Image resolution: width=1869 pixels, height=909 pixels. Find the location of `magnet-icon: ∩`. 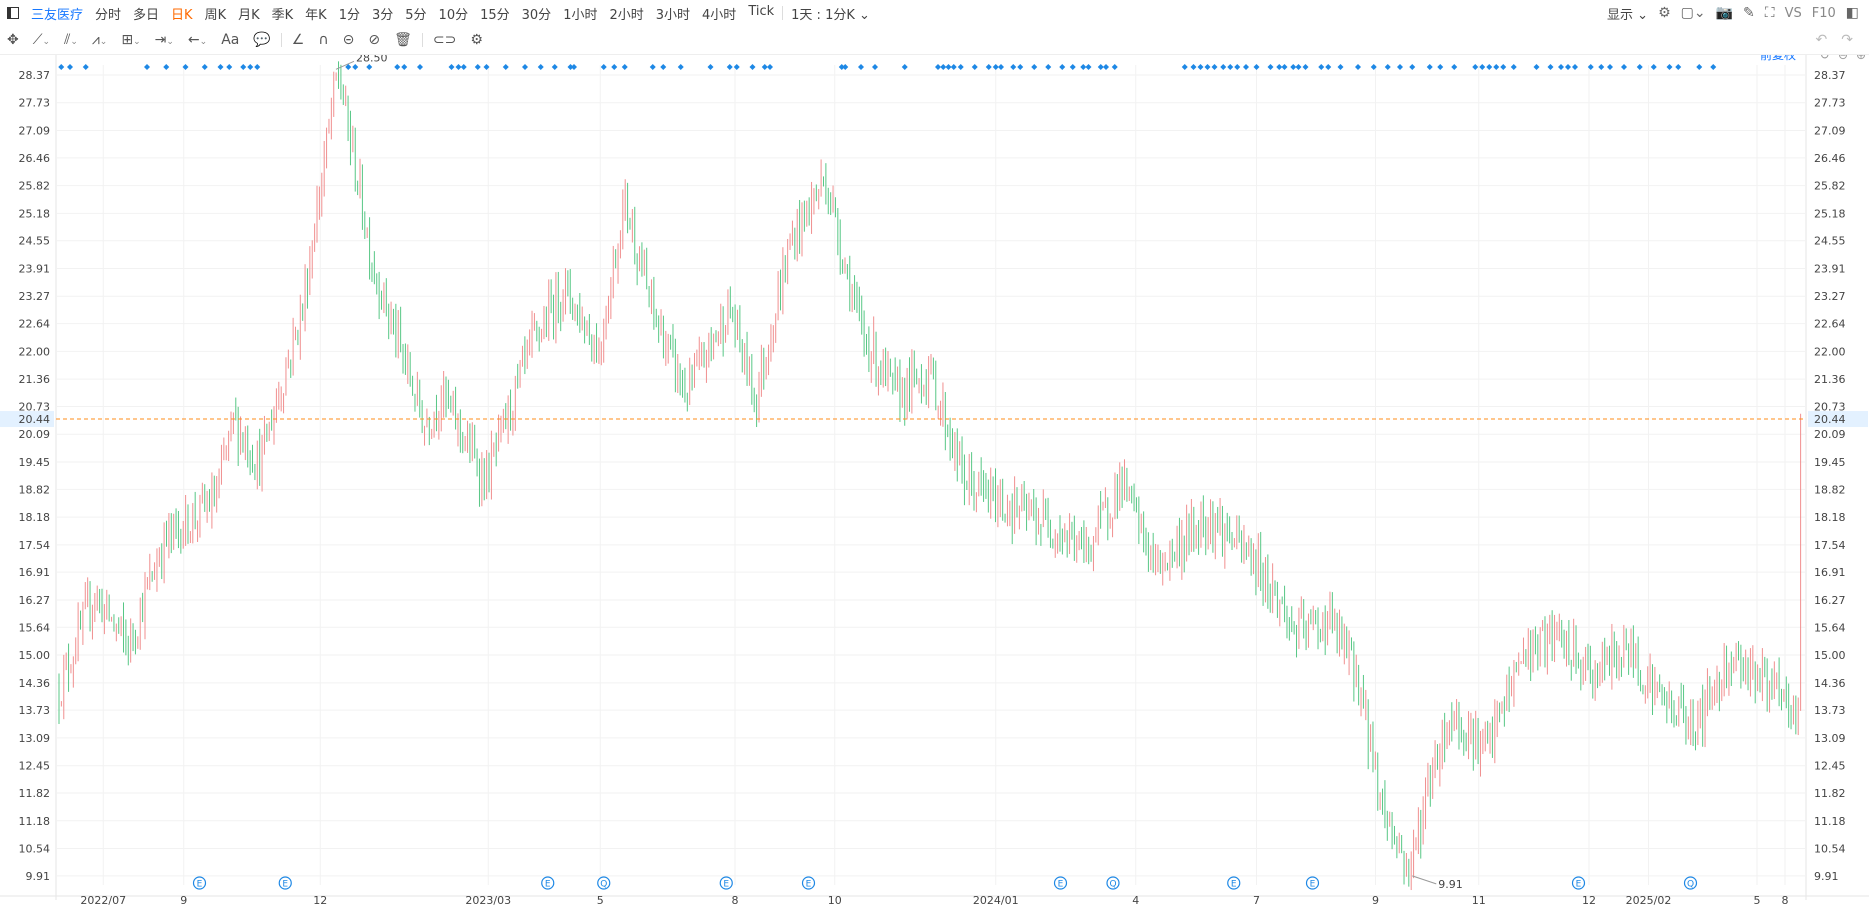

magnet-icon: ∩ is located at coordinates (323, 40).